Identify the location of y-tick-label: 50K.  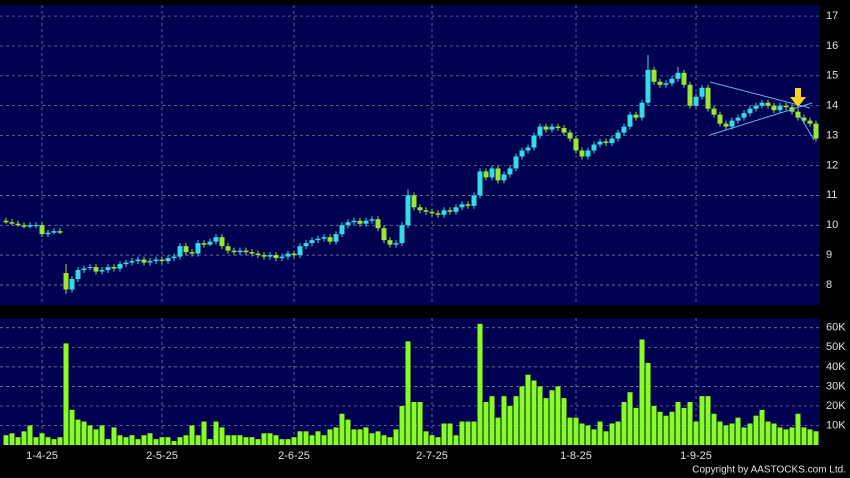
(836, 347).